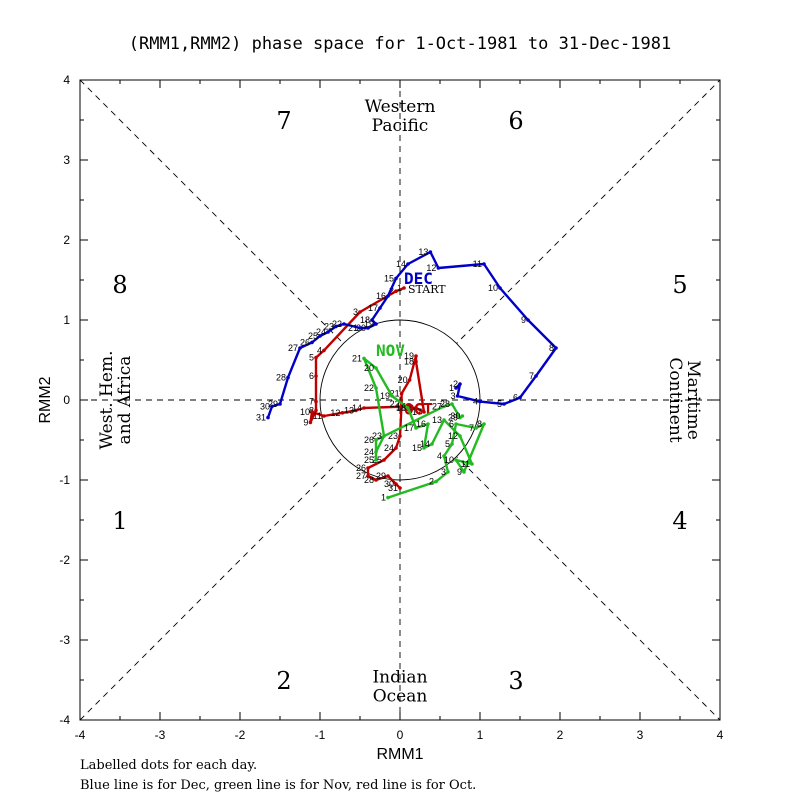 This screenshot has width=800, height=800. What do you see at coordinates (480, 735) in the screenshot?
I see `x-tick-label: 1` at bounding box center [480, 735].